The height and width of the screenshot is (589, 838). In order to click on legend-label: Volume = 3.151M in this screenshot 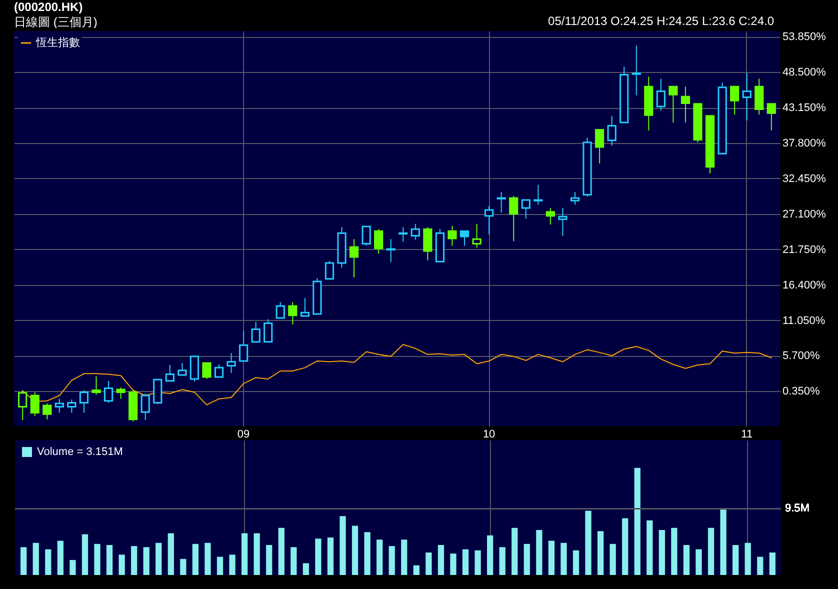, I will do `click(80, 452)`.